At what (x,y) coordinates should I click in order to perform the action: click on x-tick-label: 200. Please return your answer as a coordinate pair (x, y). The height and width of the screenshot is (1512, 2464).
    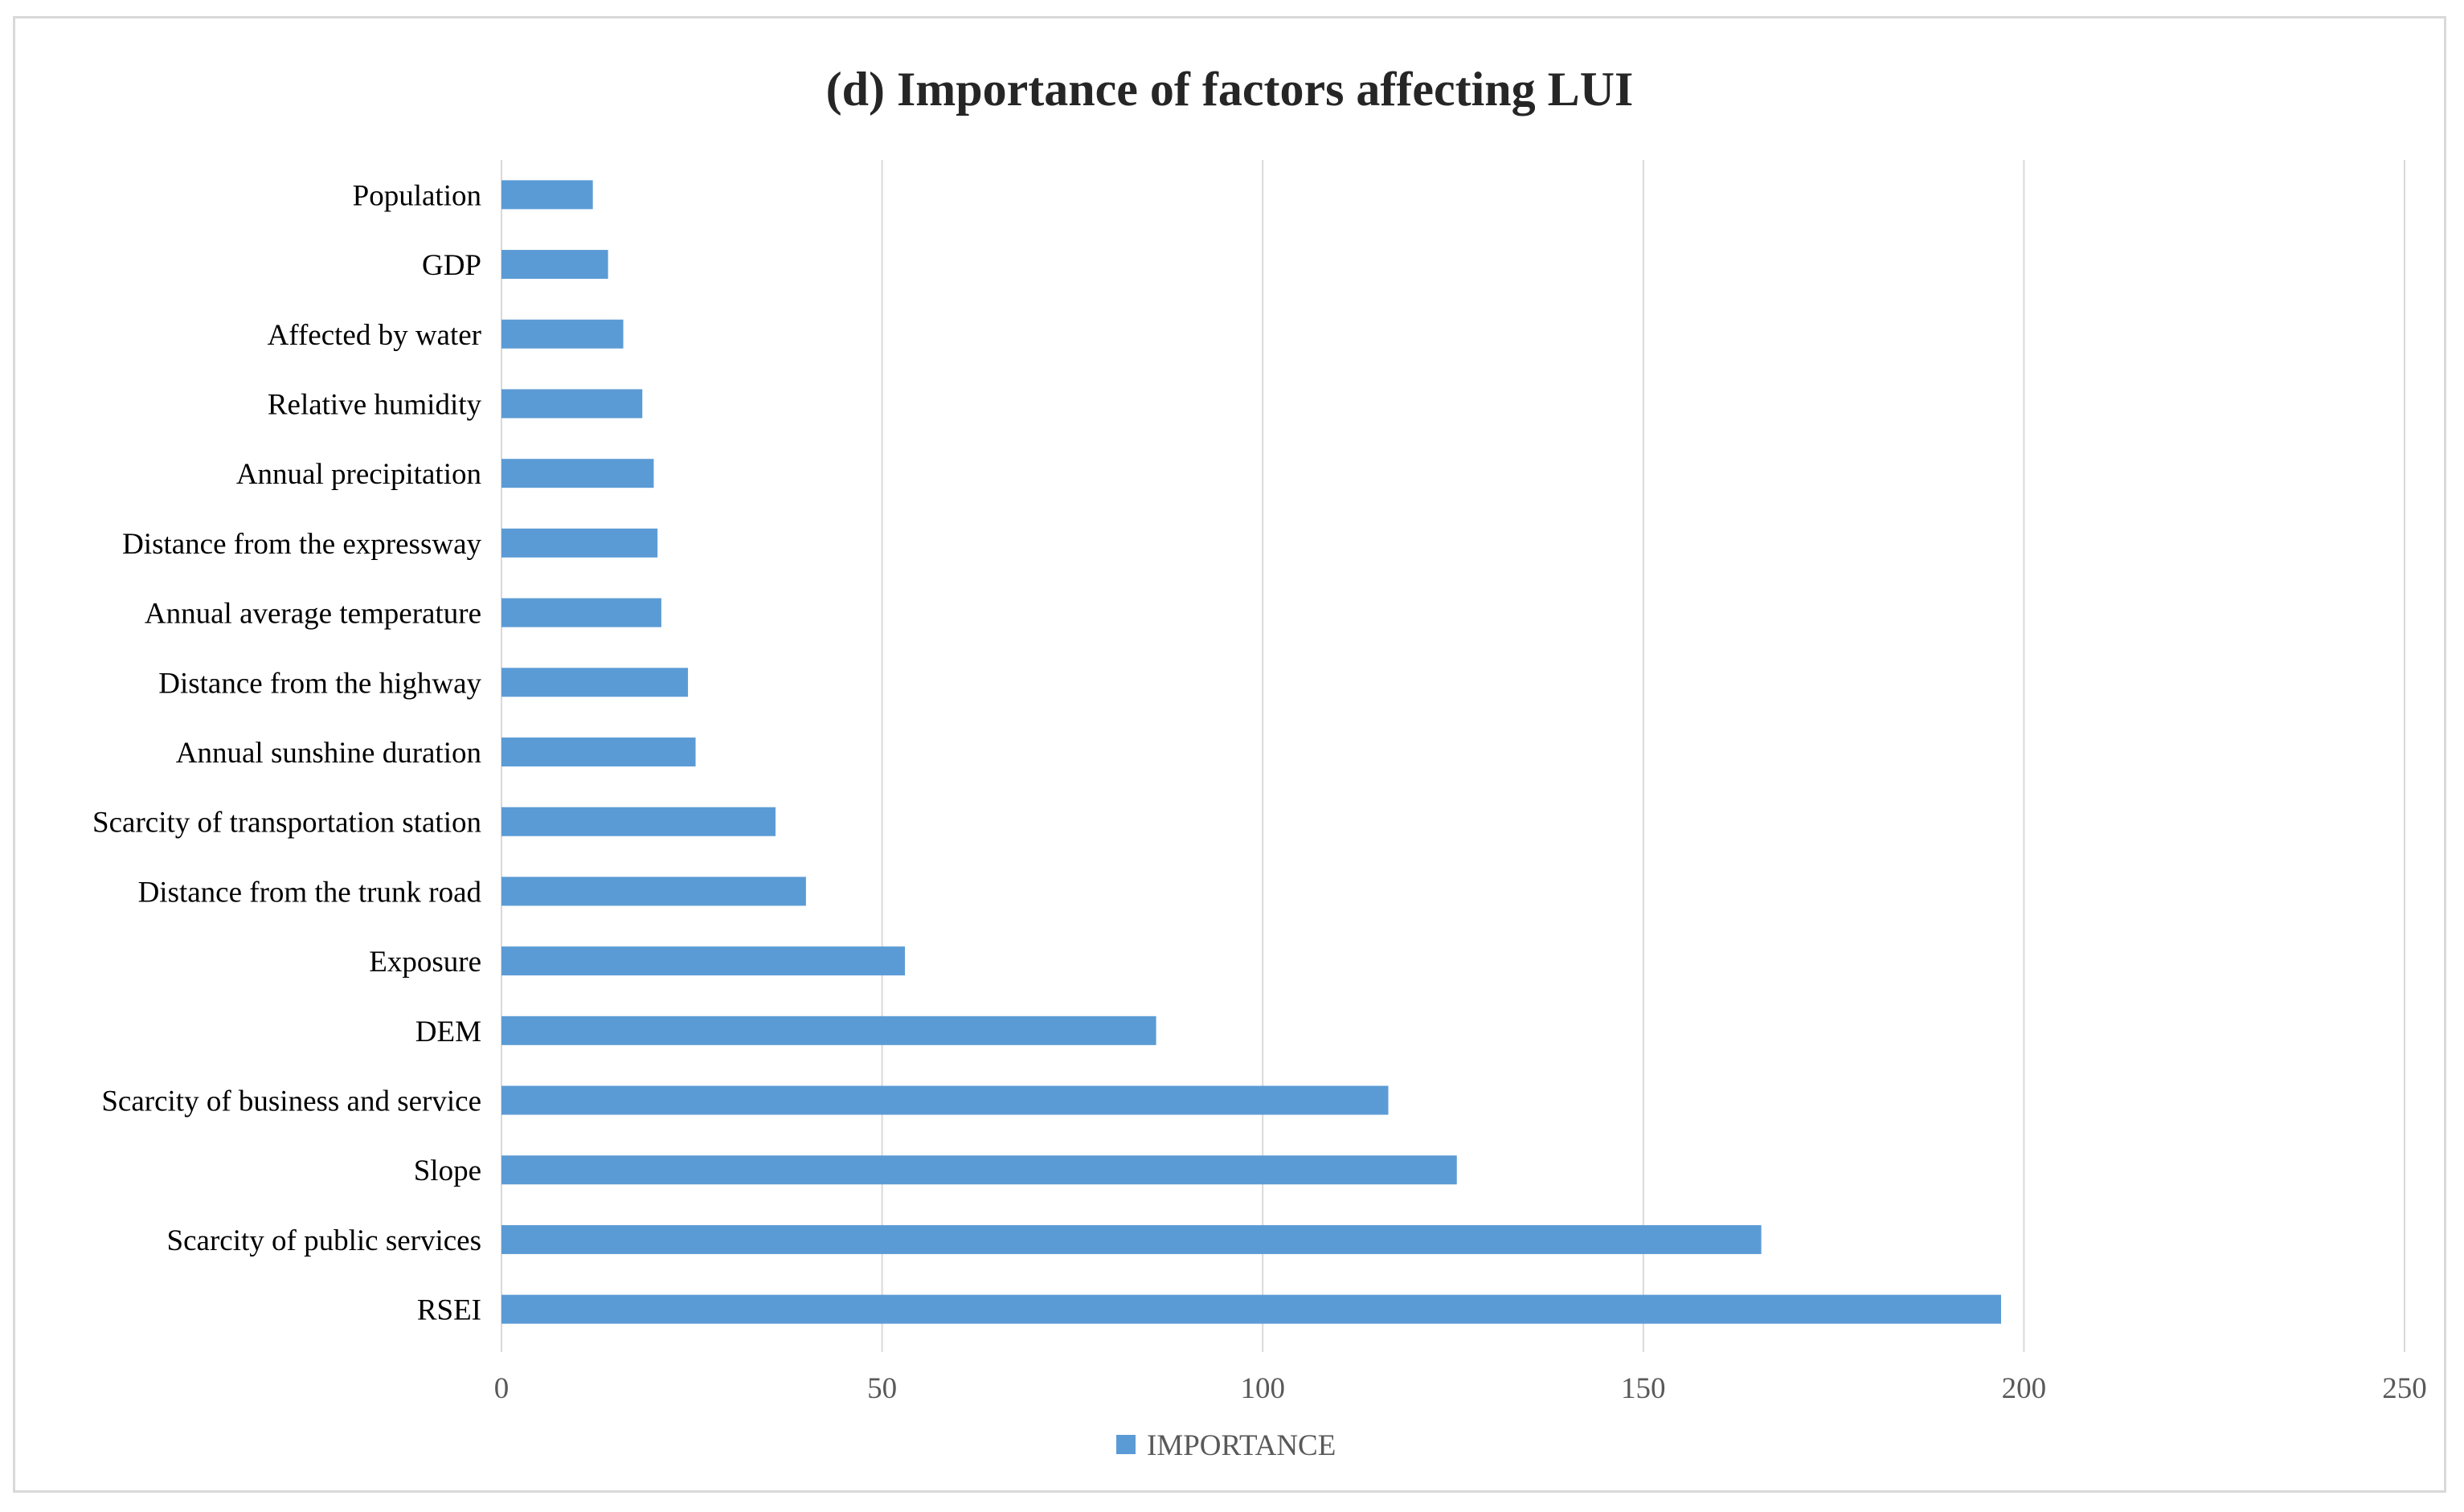
    Looking at the image, I should click on (2024, 1388).